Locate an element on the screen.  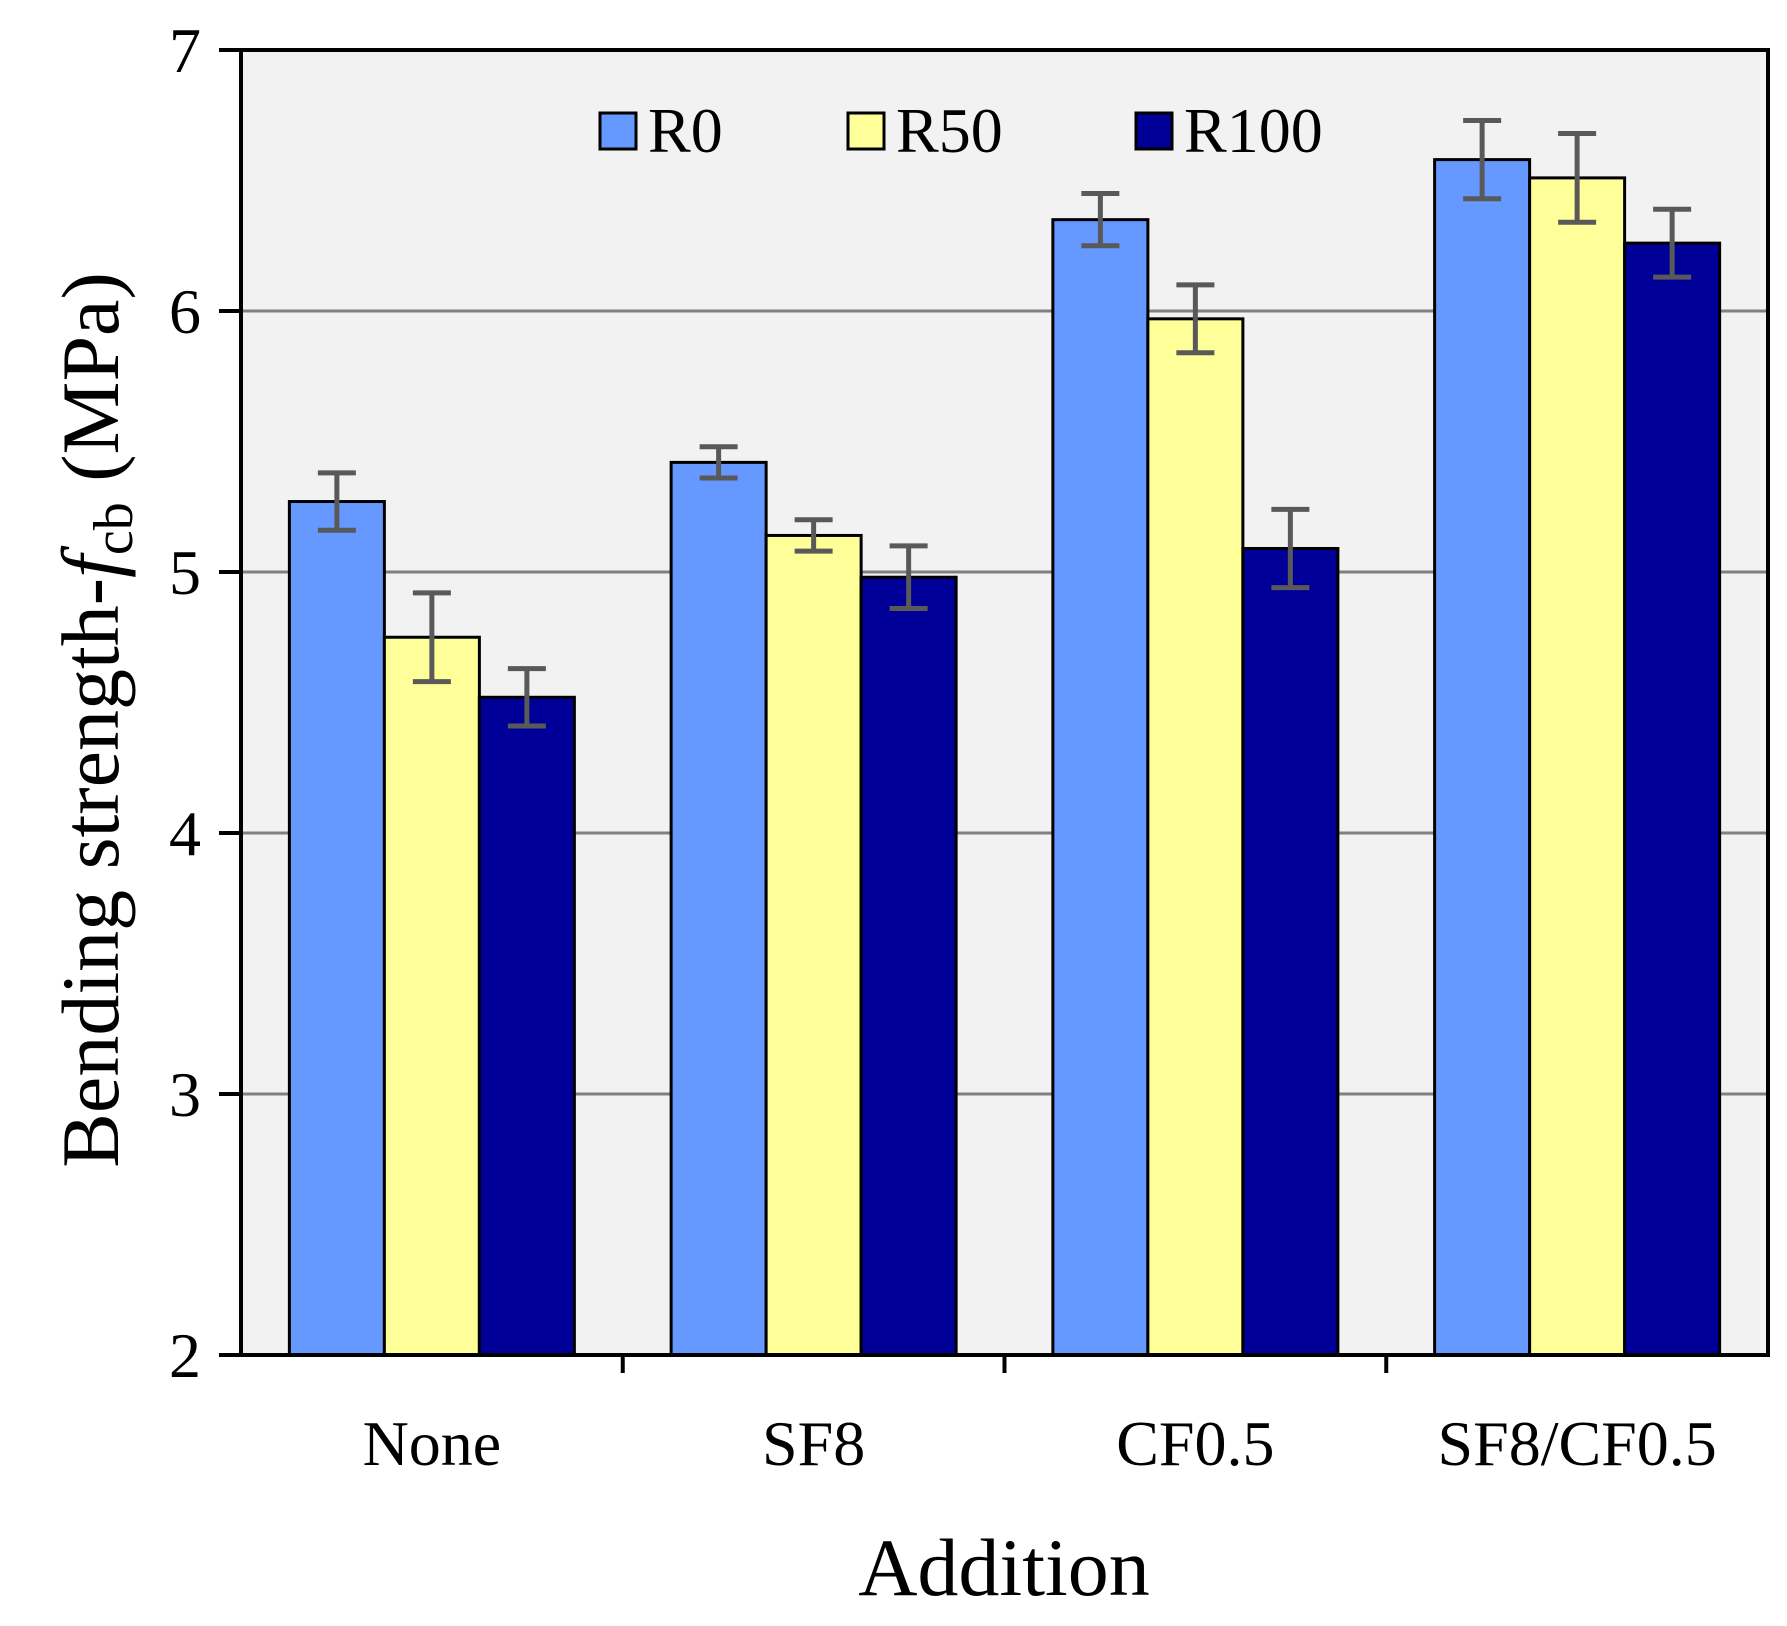
legend-item-r0: R0 is located at coordinates (660, 130).